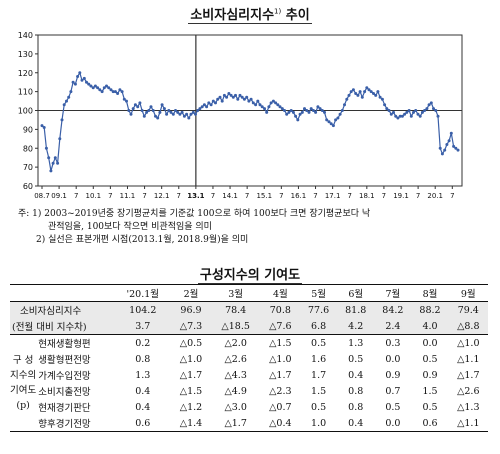 Image resolution: width=500 pixels, height=454 pixels. Describe the element at coordinates (23, 390) in the screenshot. I see `group-label-line: 기여도` at that location.